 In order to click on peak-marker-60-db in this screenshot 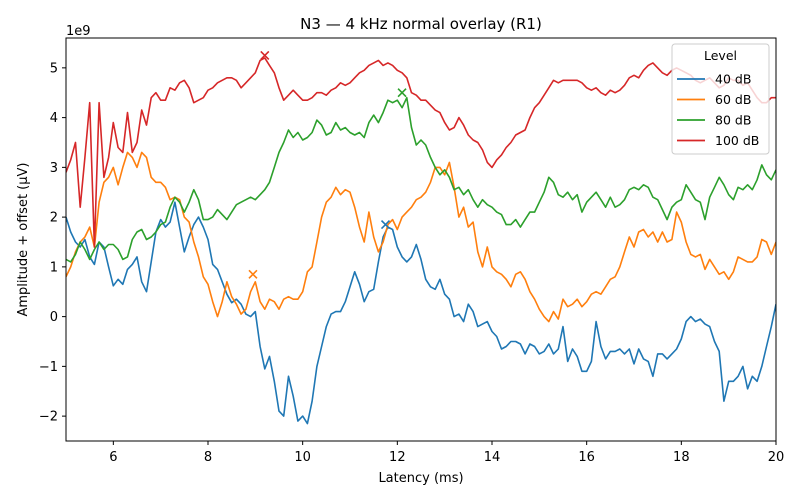, I will do `click(253, 274)`.